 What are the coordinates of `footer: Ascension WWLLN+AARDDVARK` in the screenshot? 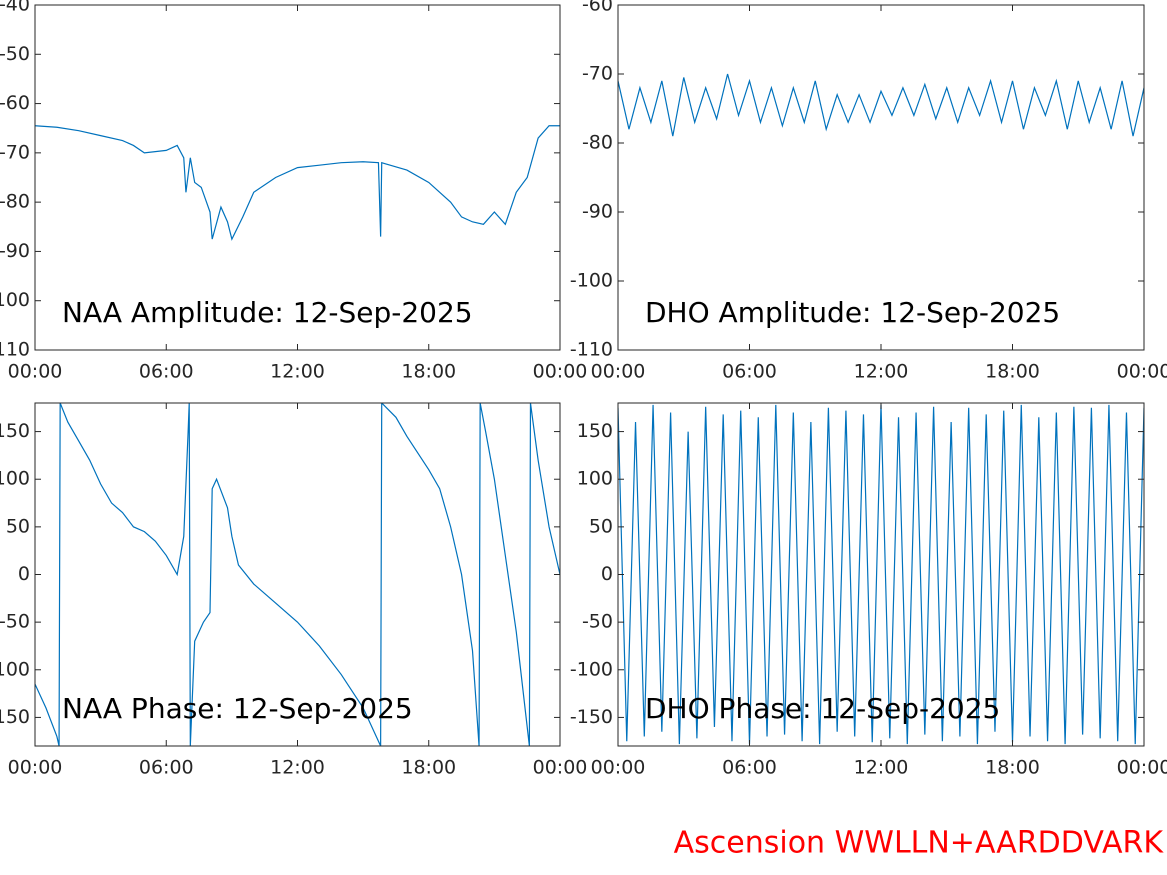 It's located at (919, 843).